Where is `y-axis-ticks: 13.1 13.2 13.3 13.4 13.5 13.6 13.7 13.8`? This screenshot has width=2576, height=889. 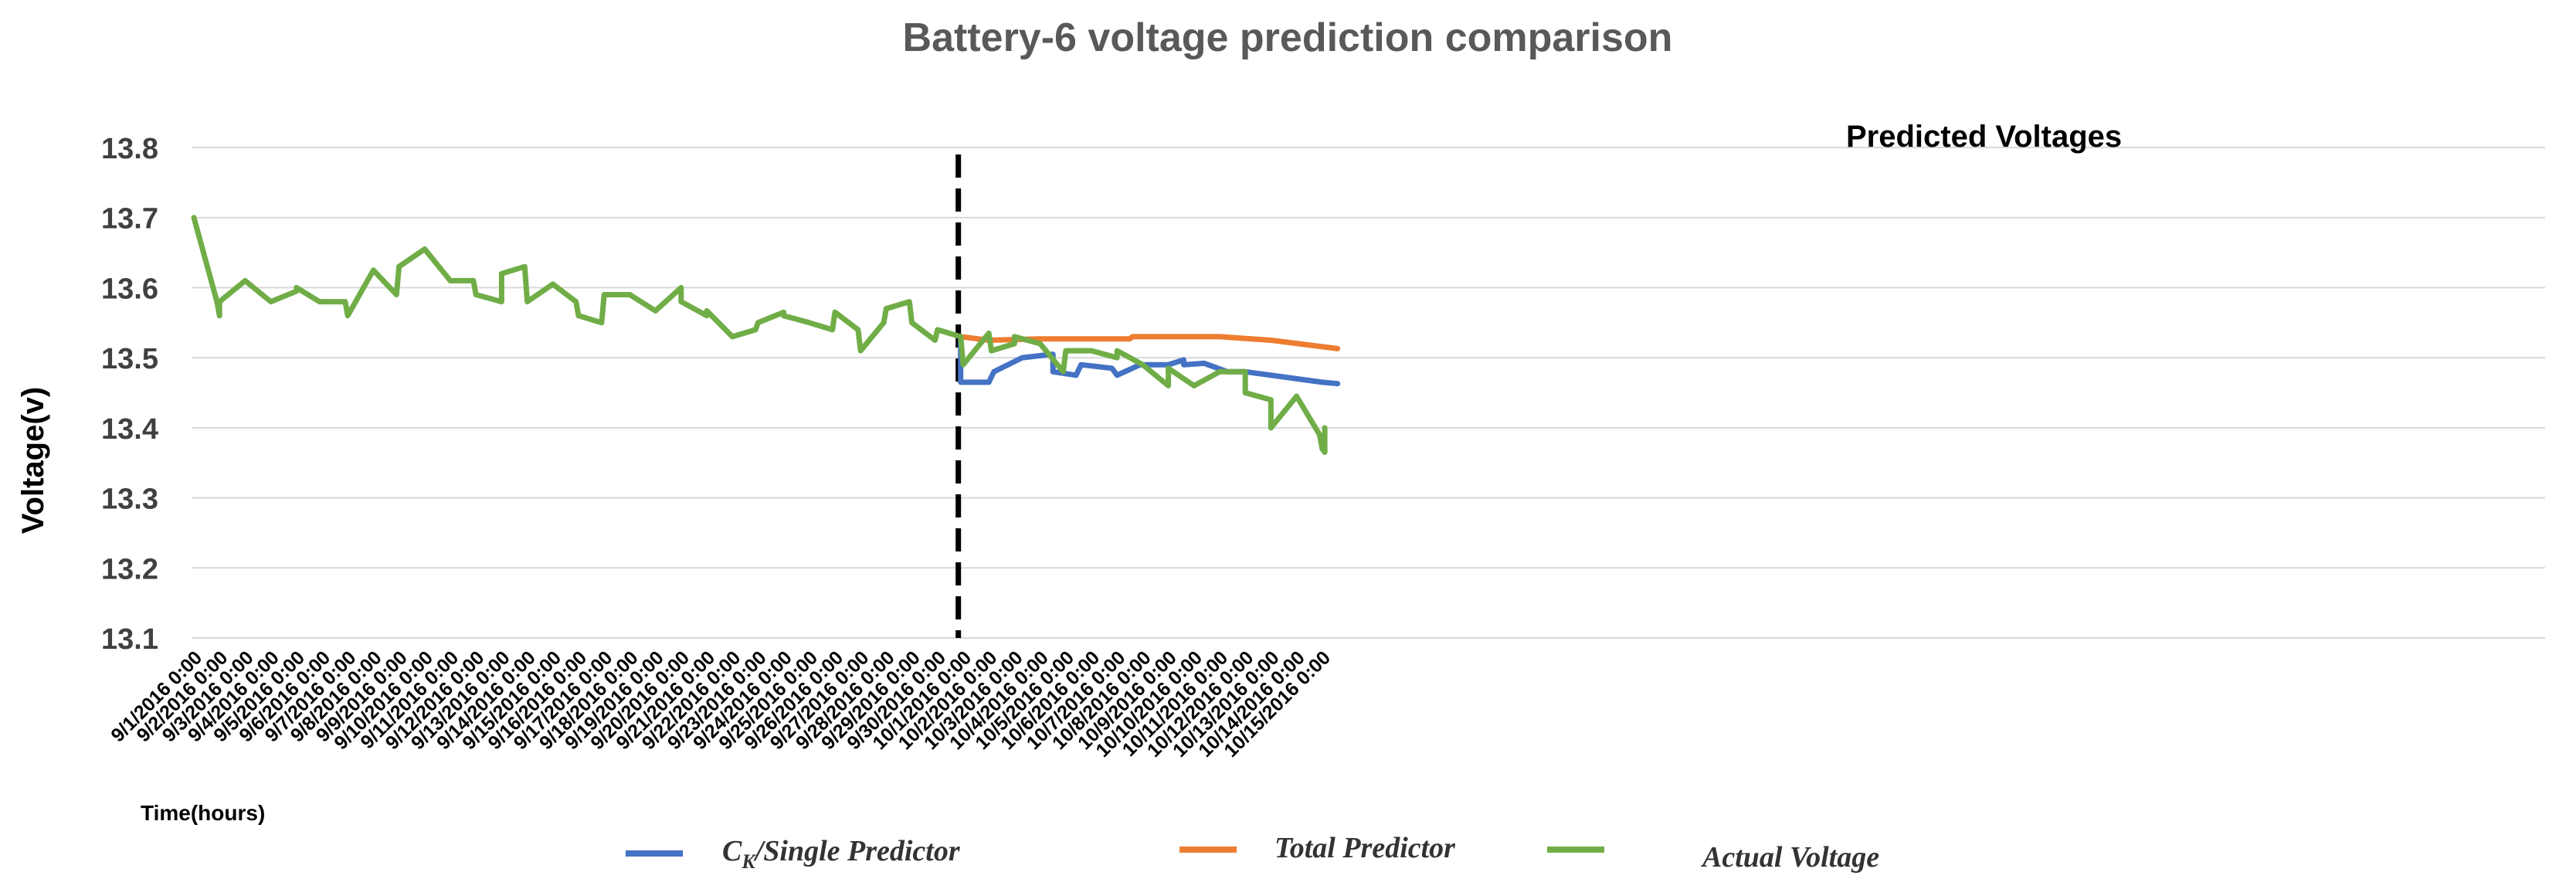
y-axis-ticks: 13.1 13.2 13.3 13.4 13.5 13.6 13.7 13.8 is located at coordinates (129, 394).